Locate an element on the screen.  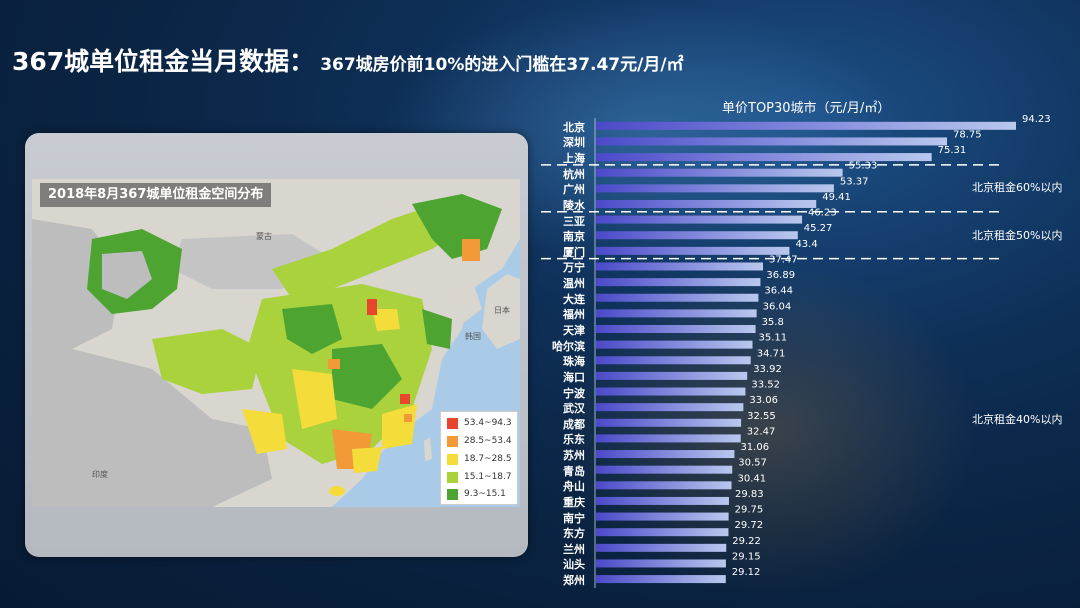
chart-annotation: 北京租金60%以内 is located at coordinates (1017, 187).